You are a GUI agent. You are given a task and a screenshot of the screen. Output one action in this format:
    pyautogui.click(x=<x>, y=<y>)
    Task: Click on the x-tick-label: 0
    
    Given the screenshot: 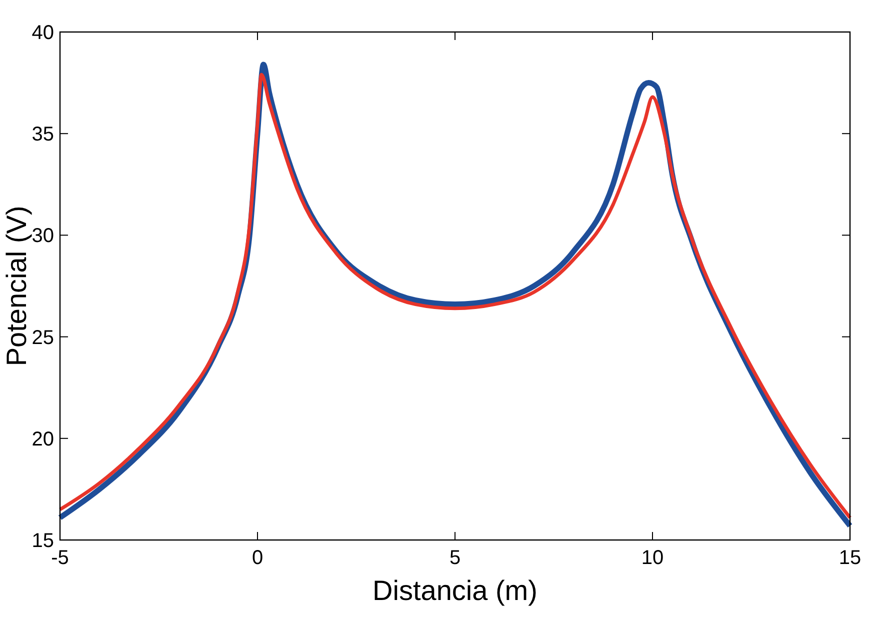 What is the action you would take?
    pyautogui.click(x=258, y=558)
    